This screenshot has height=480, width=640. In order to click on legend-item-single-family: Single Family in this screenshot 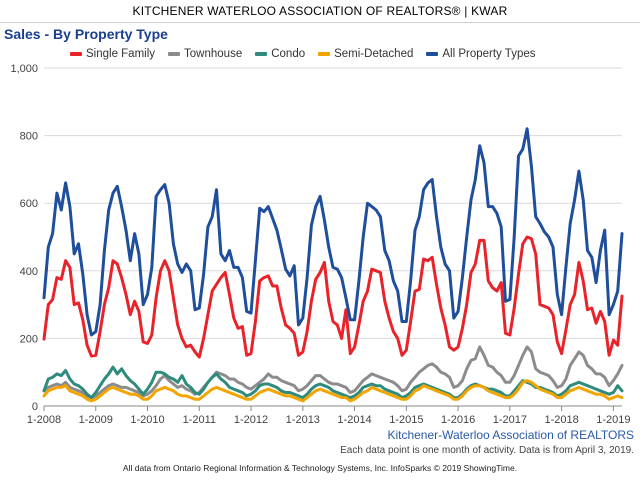, I will do `click(112, 54)`.